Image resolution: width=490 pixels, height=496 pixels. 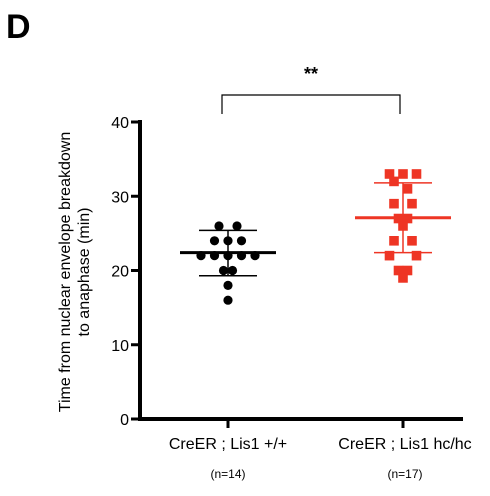 I want to click on y-axis-label-line-1: Time from nuclear envelope breakdown, so click(x=65, y=272).